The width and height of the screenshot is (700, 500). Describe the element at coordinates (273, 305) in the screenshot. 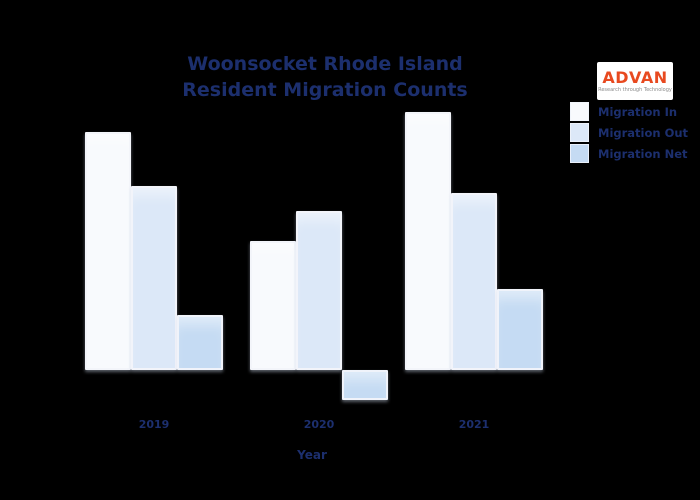

I see `bar-migration-in-2020` at that location.